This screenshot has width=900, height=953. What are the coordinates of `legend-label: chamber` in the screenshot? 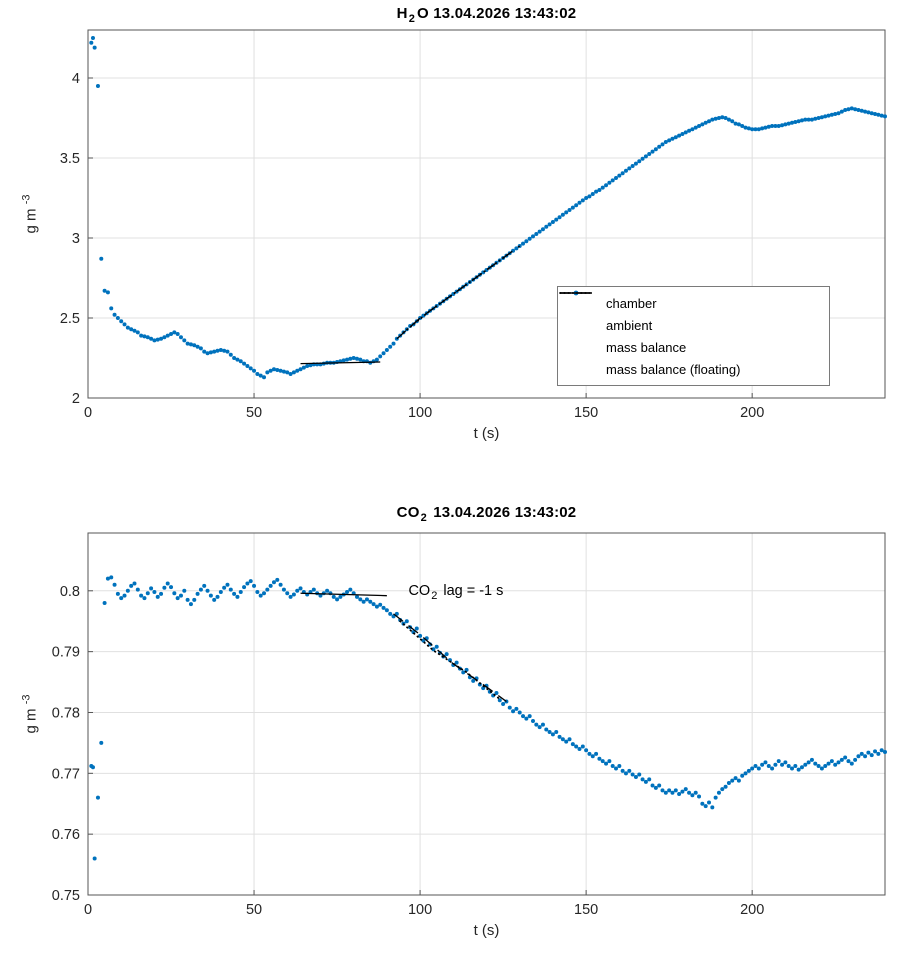 It's located at (631, 303).